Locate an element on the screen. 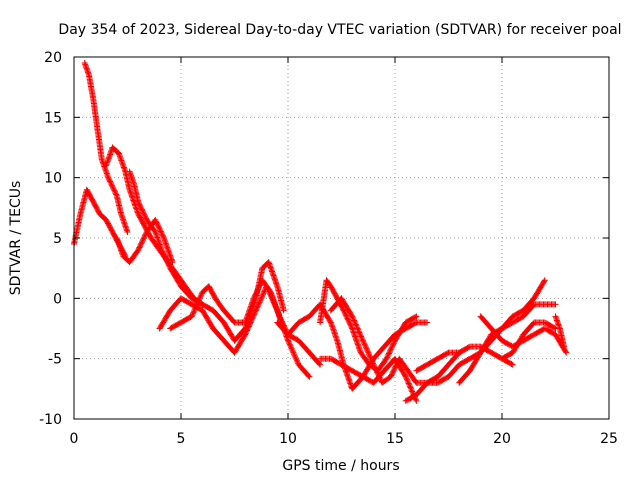  y-tick-label: 0 is located at coordinates (57, 299).